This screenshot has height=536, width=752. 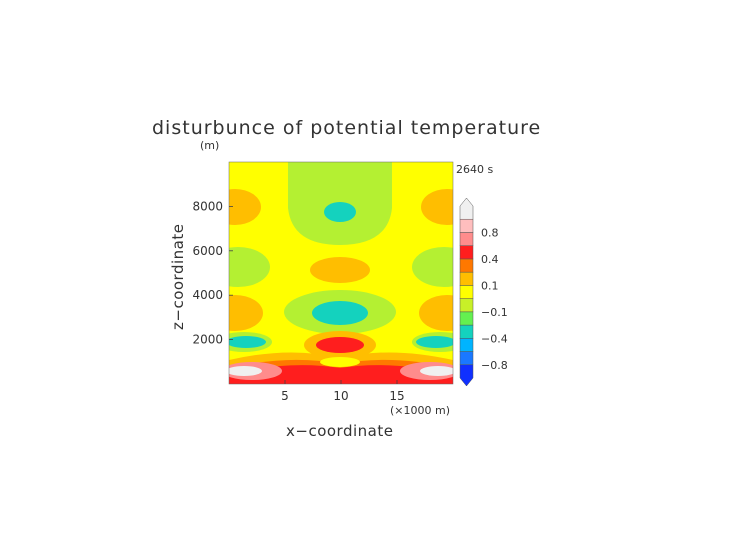 What do you see at coordinates (346, 128) in the screenshot?
I see `chart-title: disturbunce of potential temperature` at bounding box center [346, 128].